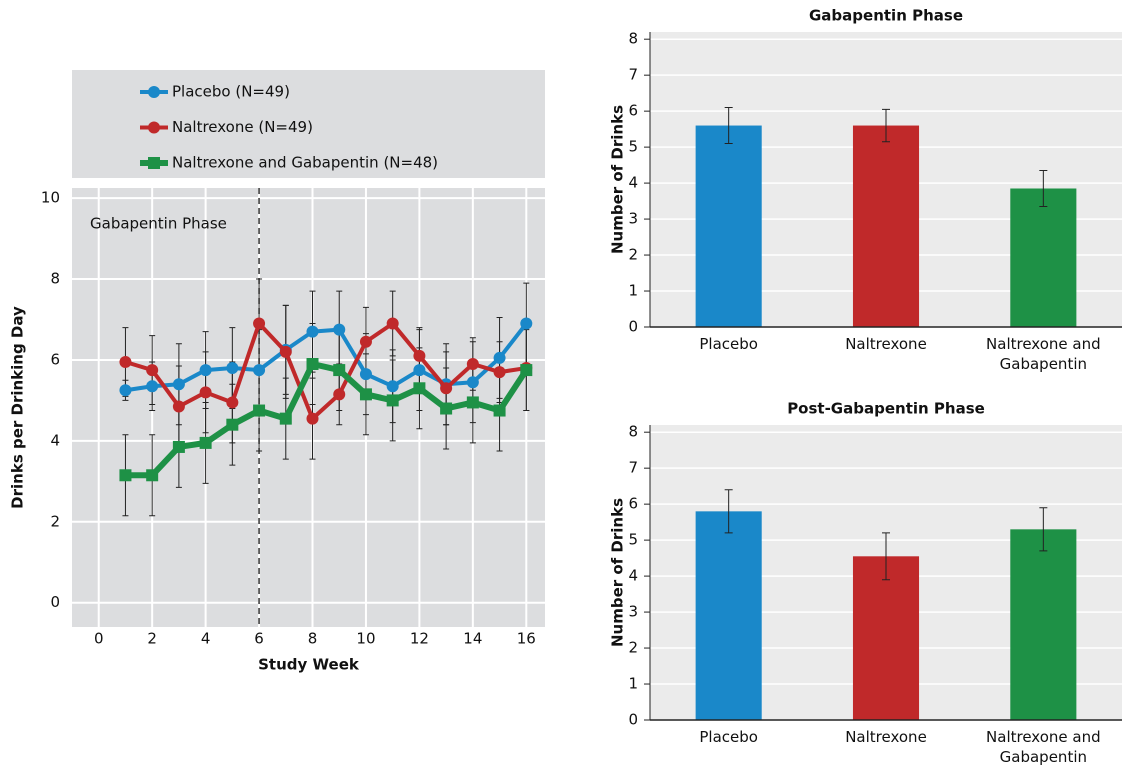  I want to click on legend-label: Naltrexone and Gabapentin (N=48), so click(305, 163).